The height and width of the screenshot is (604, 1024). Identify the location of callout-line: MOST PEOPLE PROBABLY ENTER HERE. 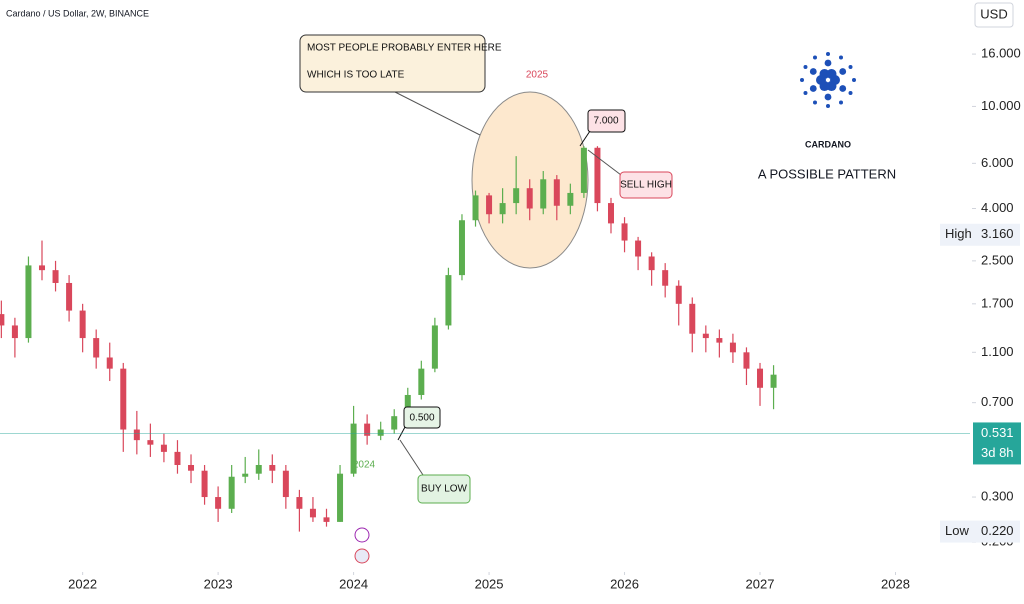
(404, 48).